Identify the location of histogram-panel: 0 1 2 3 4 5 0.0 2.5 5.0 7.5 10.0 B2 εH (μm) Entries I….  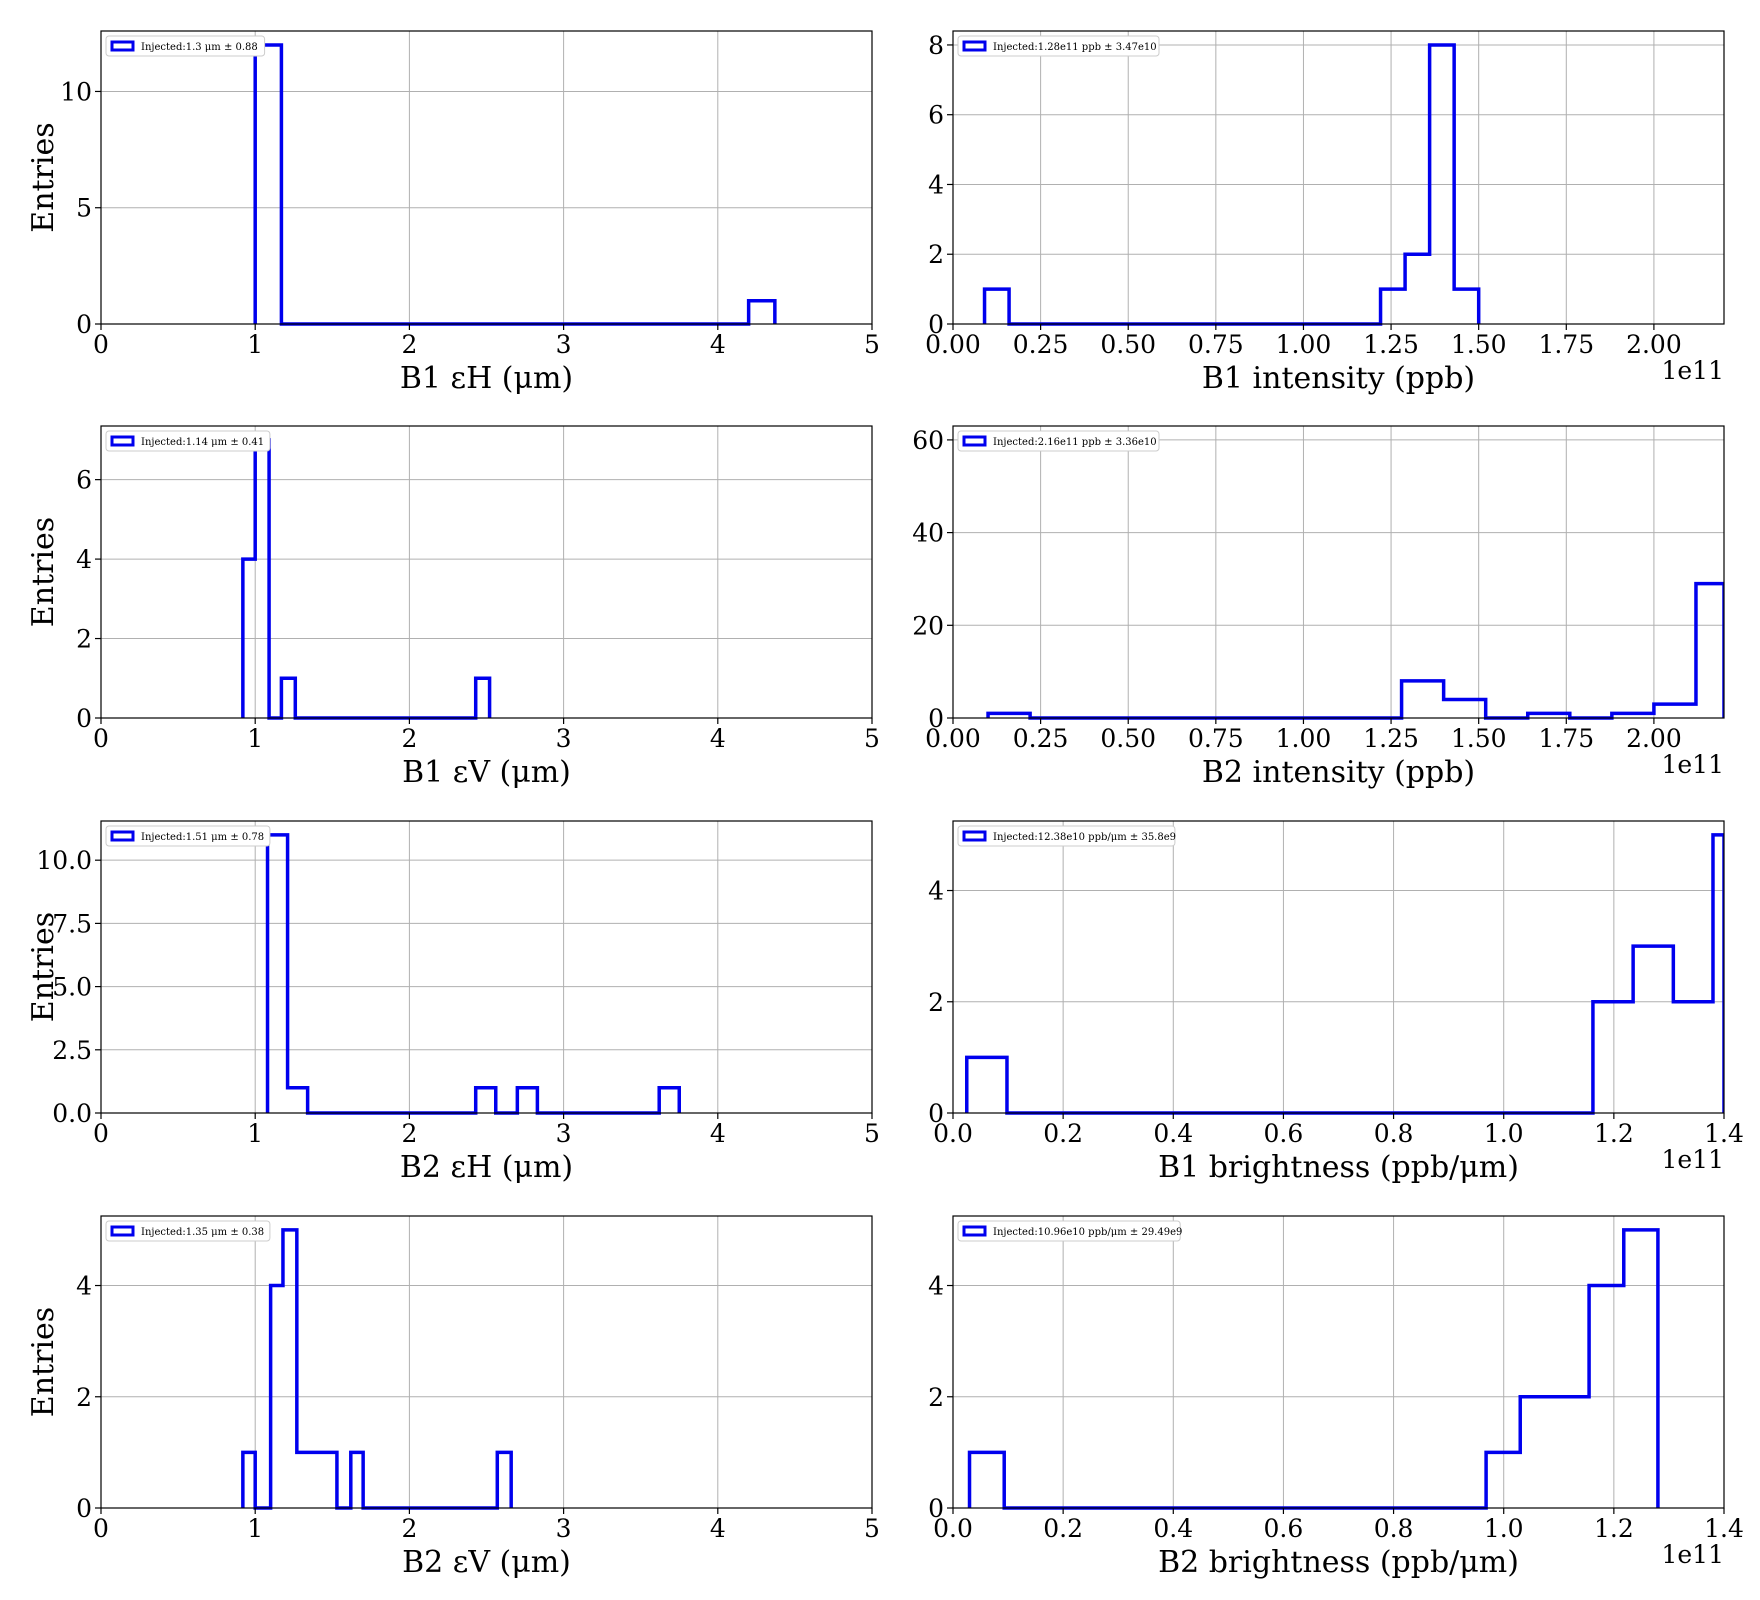
(453, 1002).